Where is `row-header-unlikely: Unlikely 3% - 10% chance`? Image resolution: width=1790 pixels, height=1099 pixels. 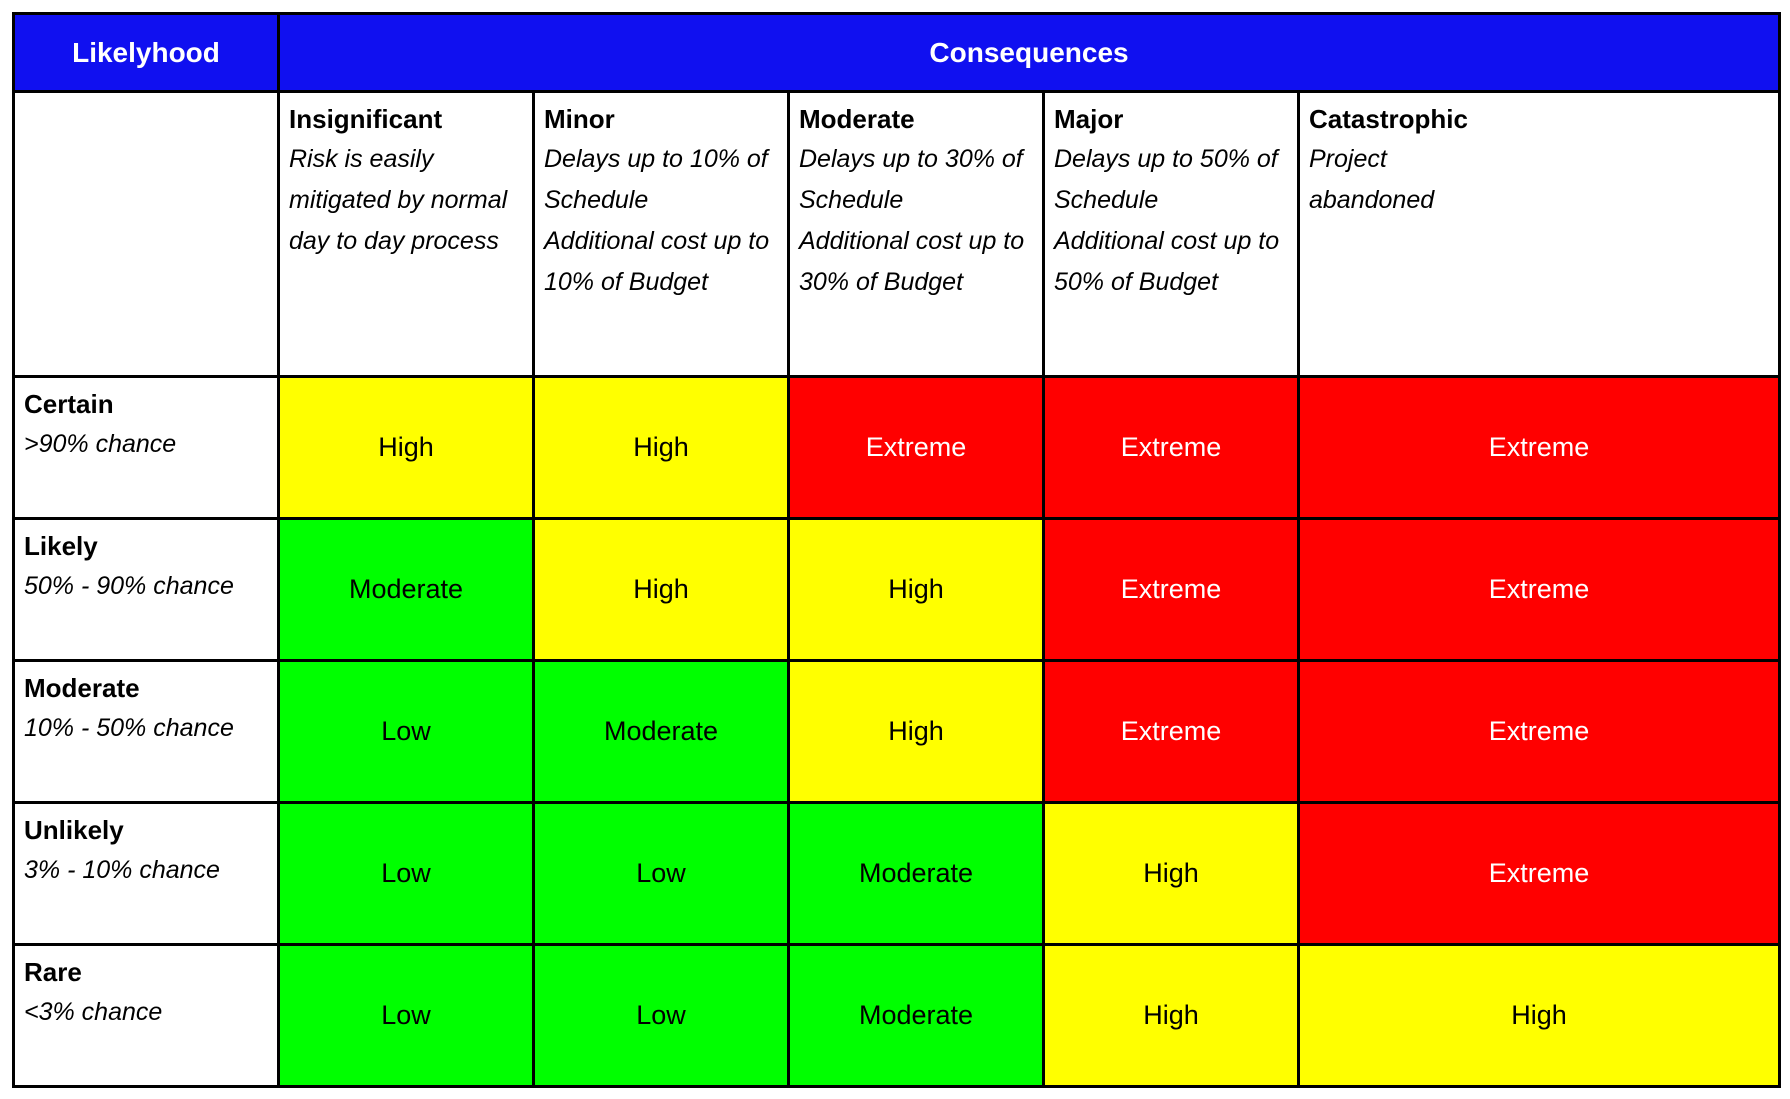 row-header-unlikely: Unlikely 3% - 10% chance is located at coordinates (146, 873).